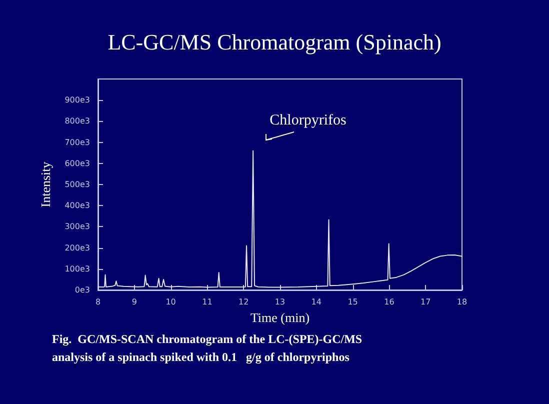 The height and width of the screenshot is (404, 549). I want to click on x-tick-label: 14, so click(316, 302).